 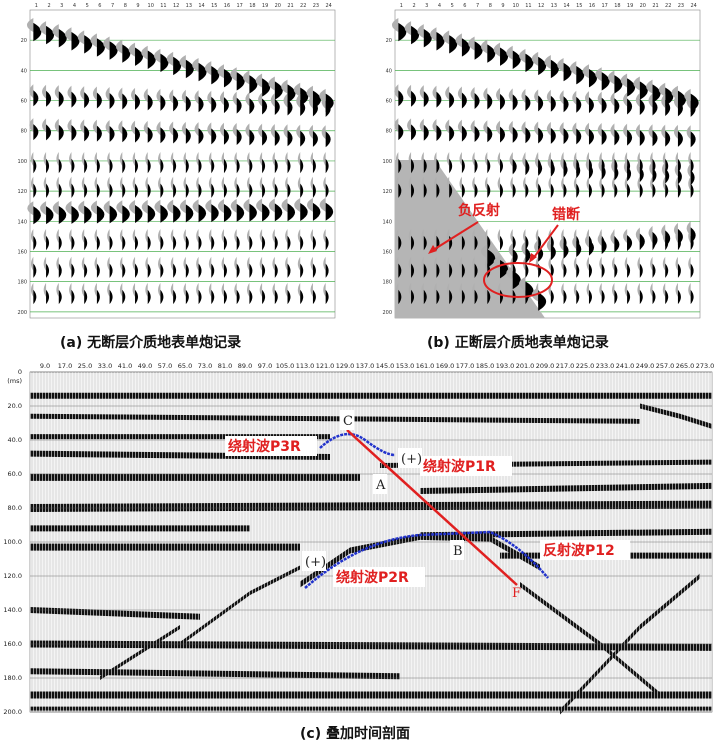 I want to click on trace-number: 9, so click(x=137, y=6).